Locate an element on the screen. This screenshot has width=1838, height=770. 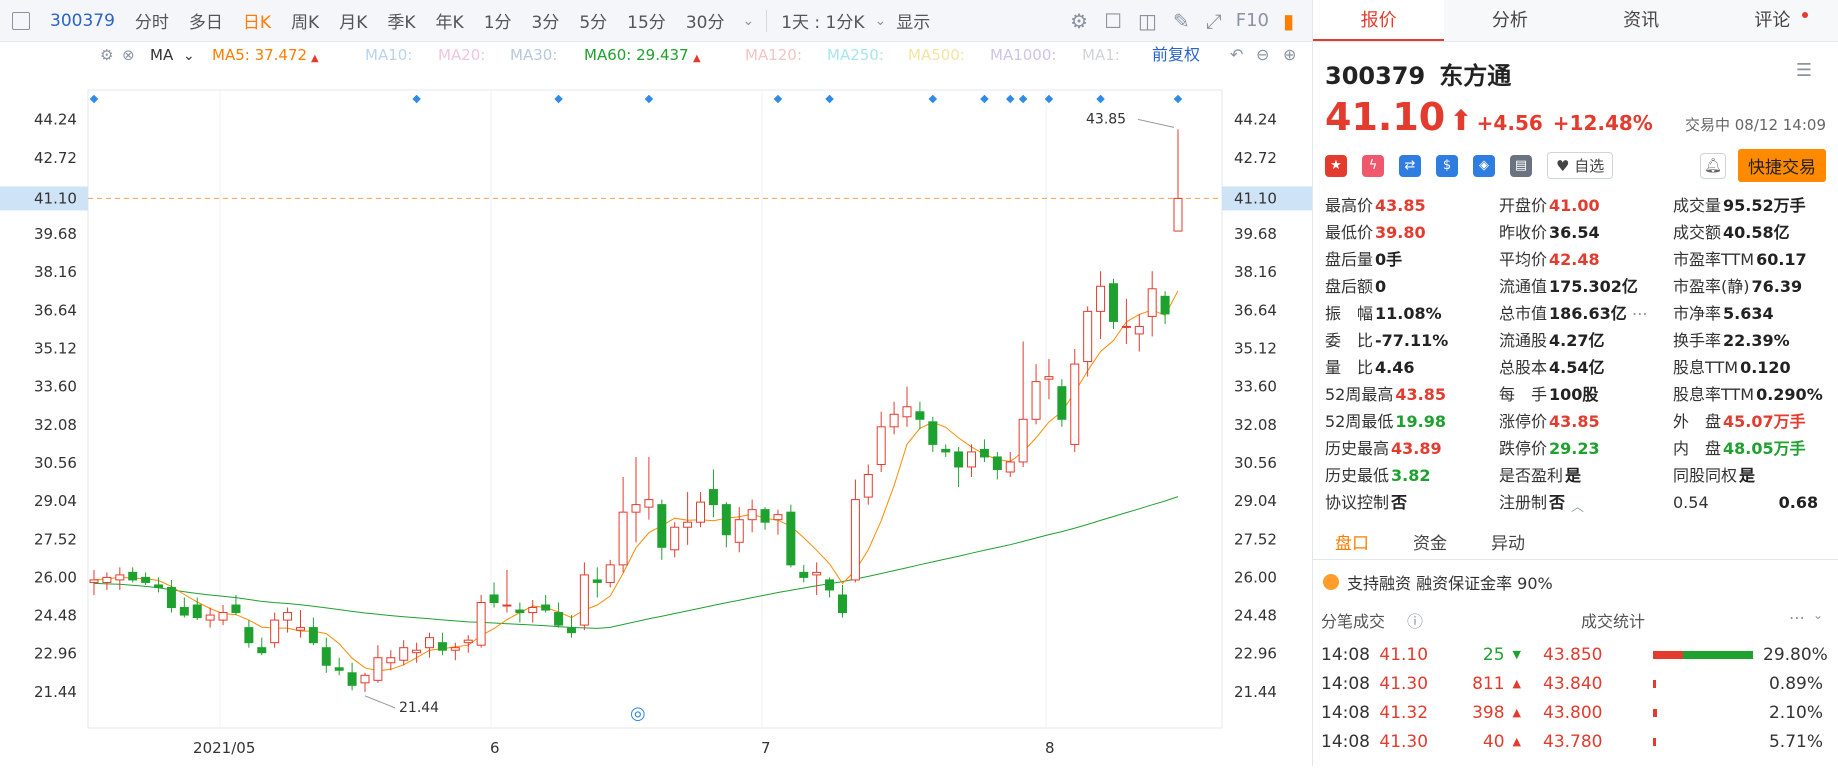
current-price-label-right: 41.10 is located at coordinates (1255, 198).